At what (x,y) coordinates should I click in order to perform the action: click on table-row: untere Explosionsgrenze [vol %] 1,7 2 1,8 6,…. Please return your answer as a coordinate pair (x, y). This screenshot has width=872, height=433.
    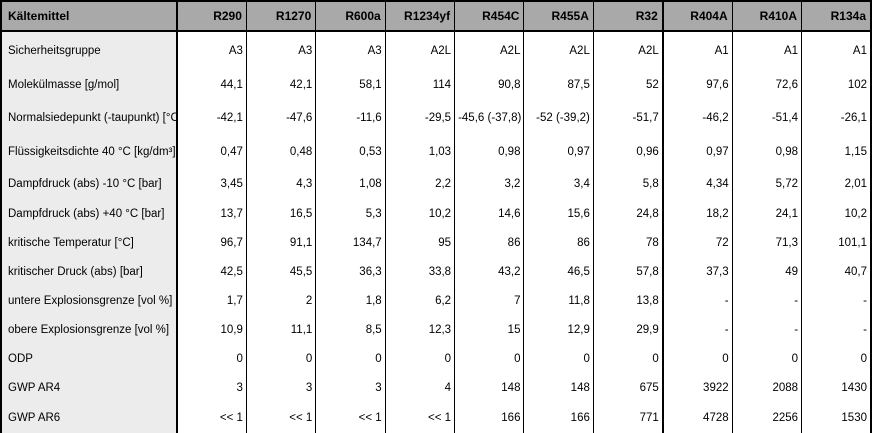
    Looking at the image, I should click on (436, 300).